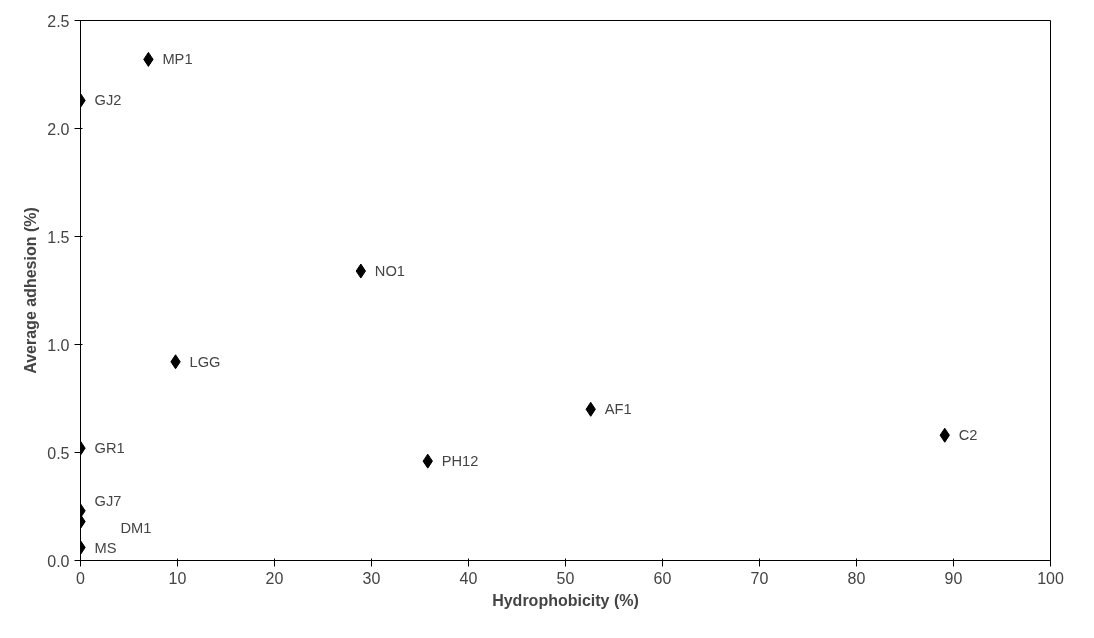 The height and width of the screenshot is (638, 1094). What do you see at coordinates (662, 578) in the screenshot?
I see `x-tick-label: 60` at bounding box center [662, 578].